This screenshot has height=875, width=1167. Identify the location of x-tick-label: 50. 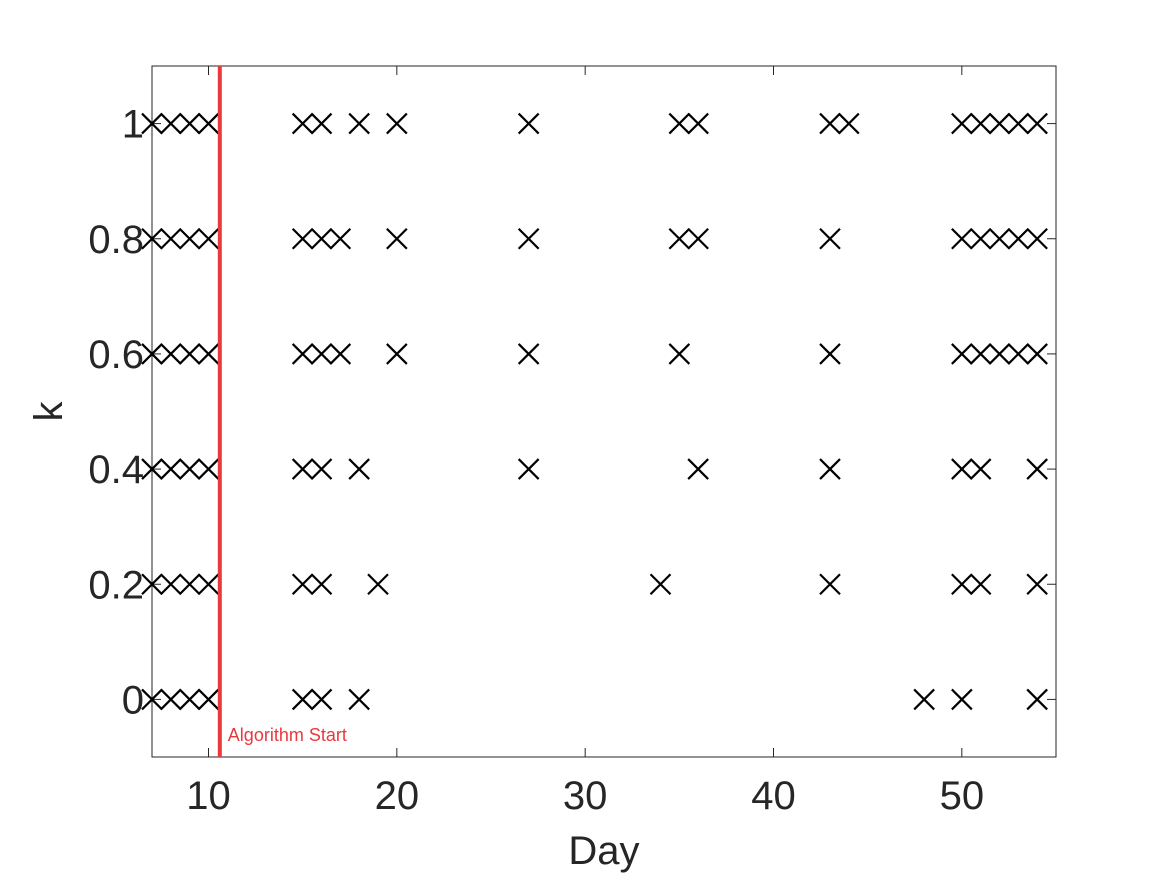
(962, 796).